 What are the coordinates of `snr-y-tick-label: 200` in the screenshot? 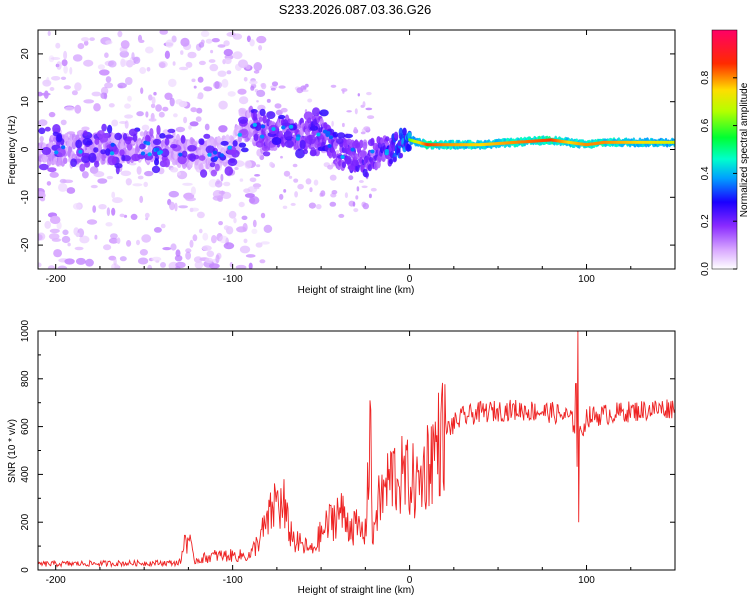 It's located at (25, 521).